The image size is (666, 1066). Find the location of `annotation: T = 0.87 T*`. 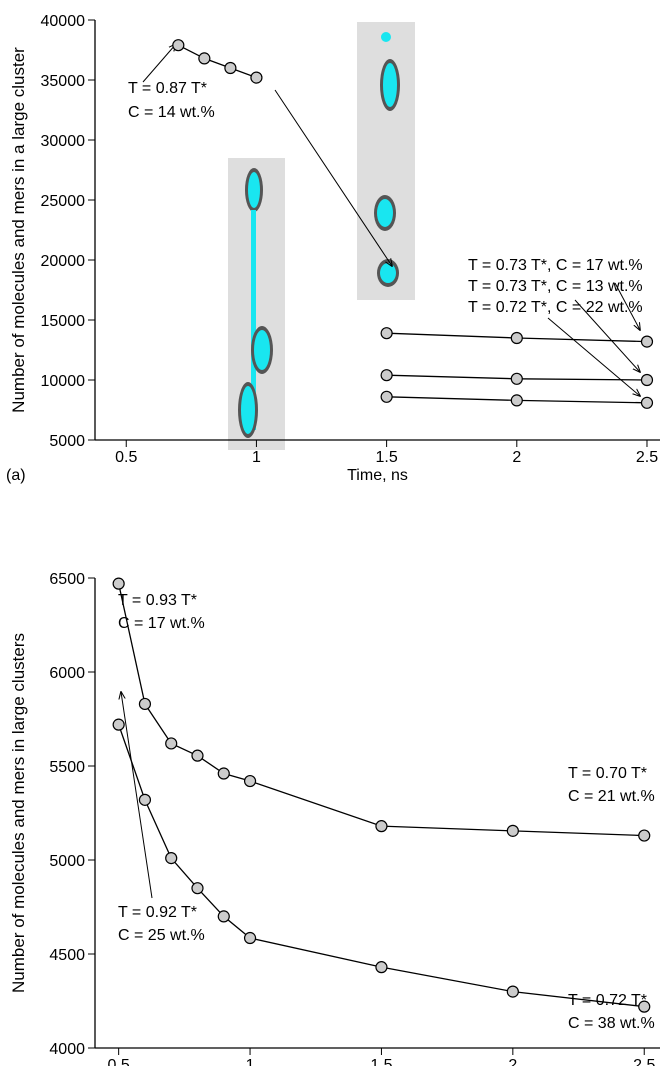

annotation: T = 0.87 T* is located at coordinates (167, 88).